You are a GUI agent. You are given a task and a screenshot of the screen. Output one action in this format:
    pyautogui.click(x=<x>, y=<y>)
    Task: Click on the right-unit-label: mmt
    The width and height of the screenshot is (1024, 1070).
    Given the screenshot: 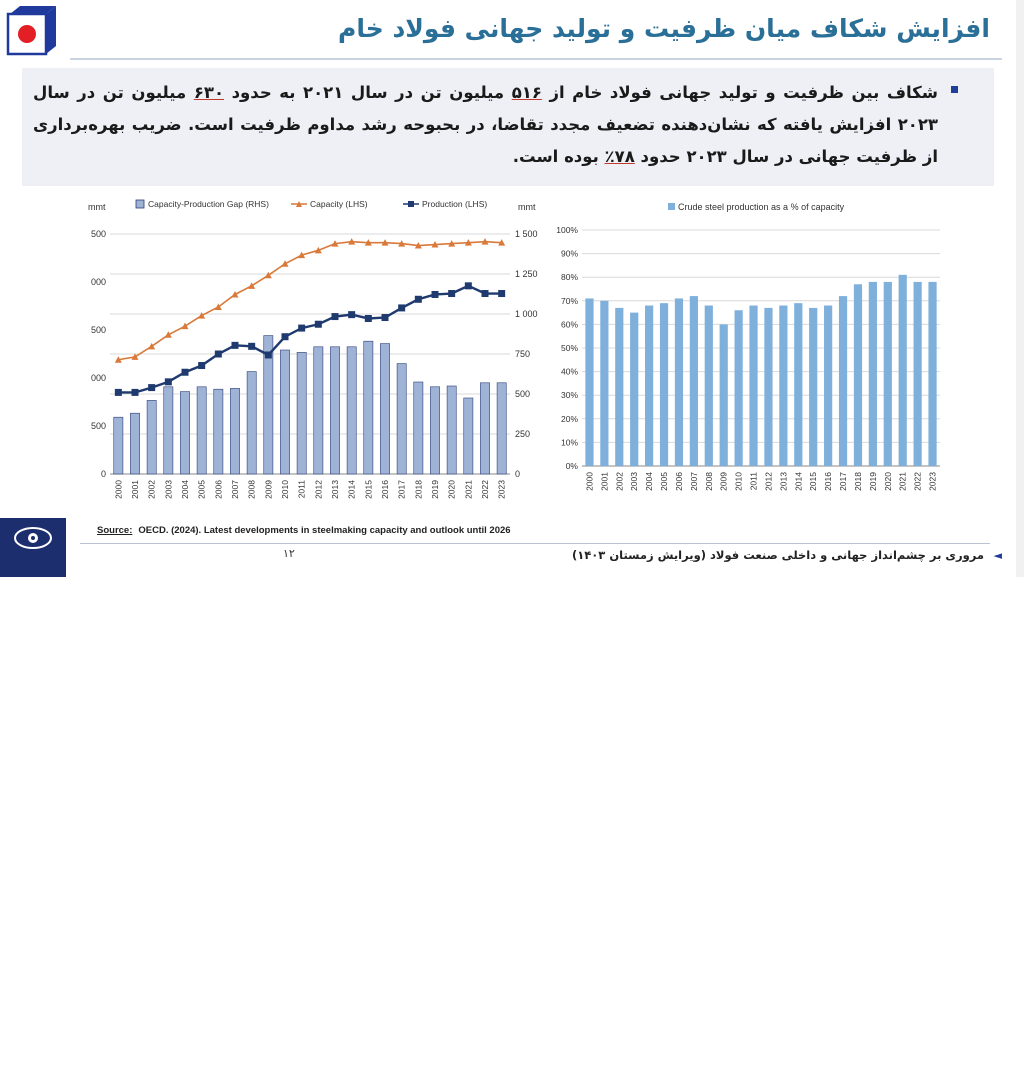 What is the action you would take?
    pyautogui.click(x=527, y=207)
    